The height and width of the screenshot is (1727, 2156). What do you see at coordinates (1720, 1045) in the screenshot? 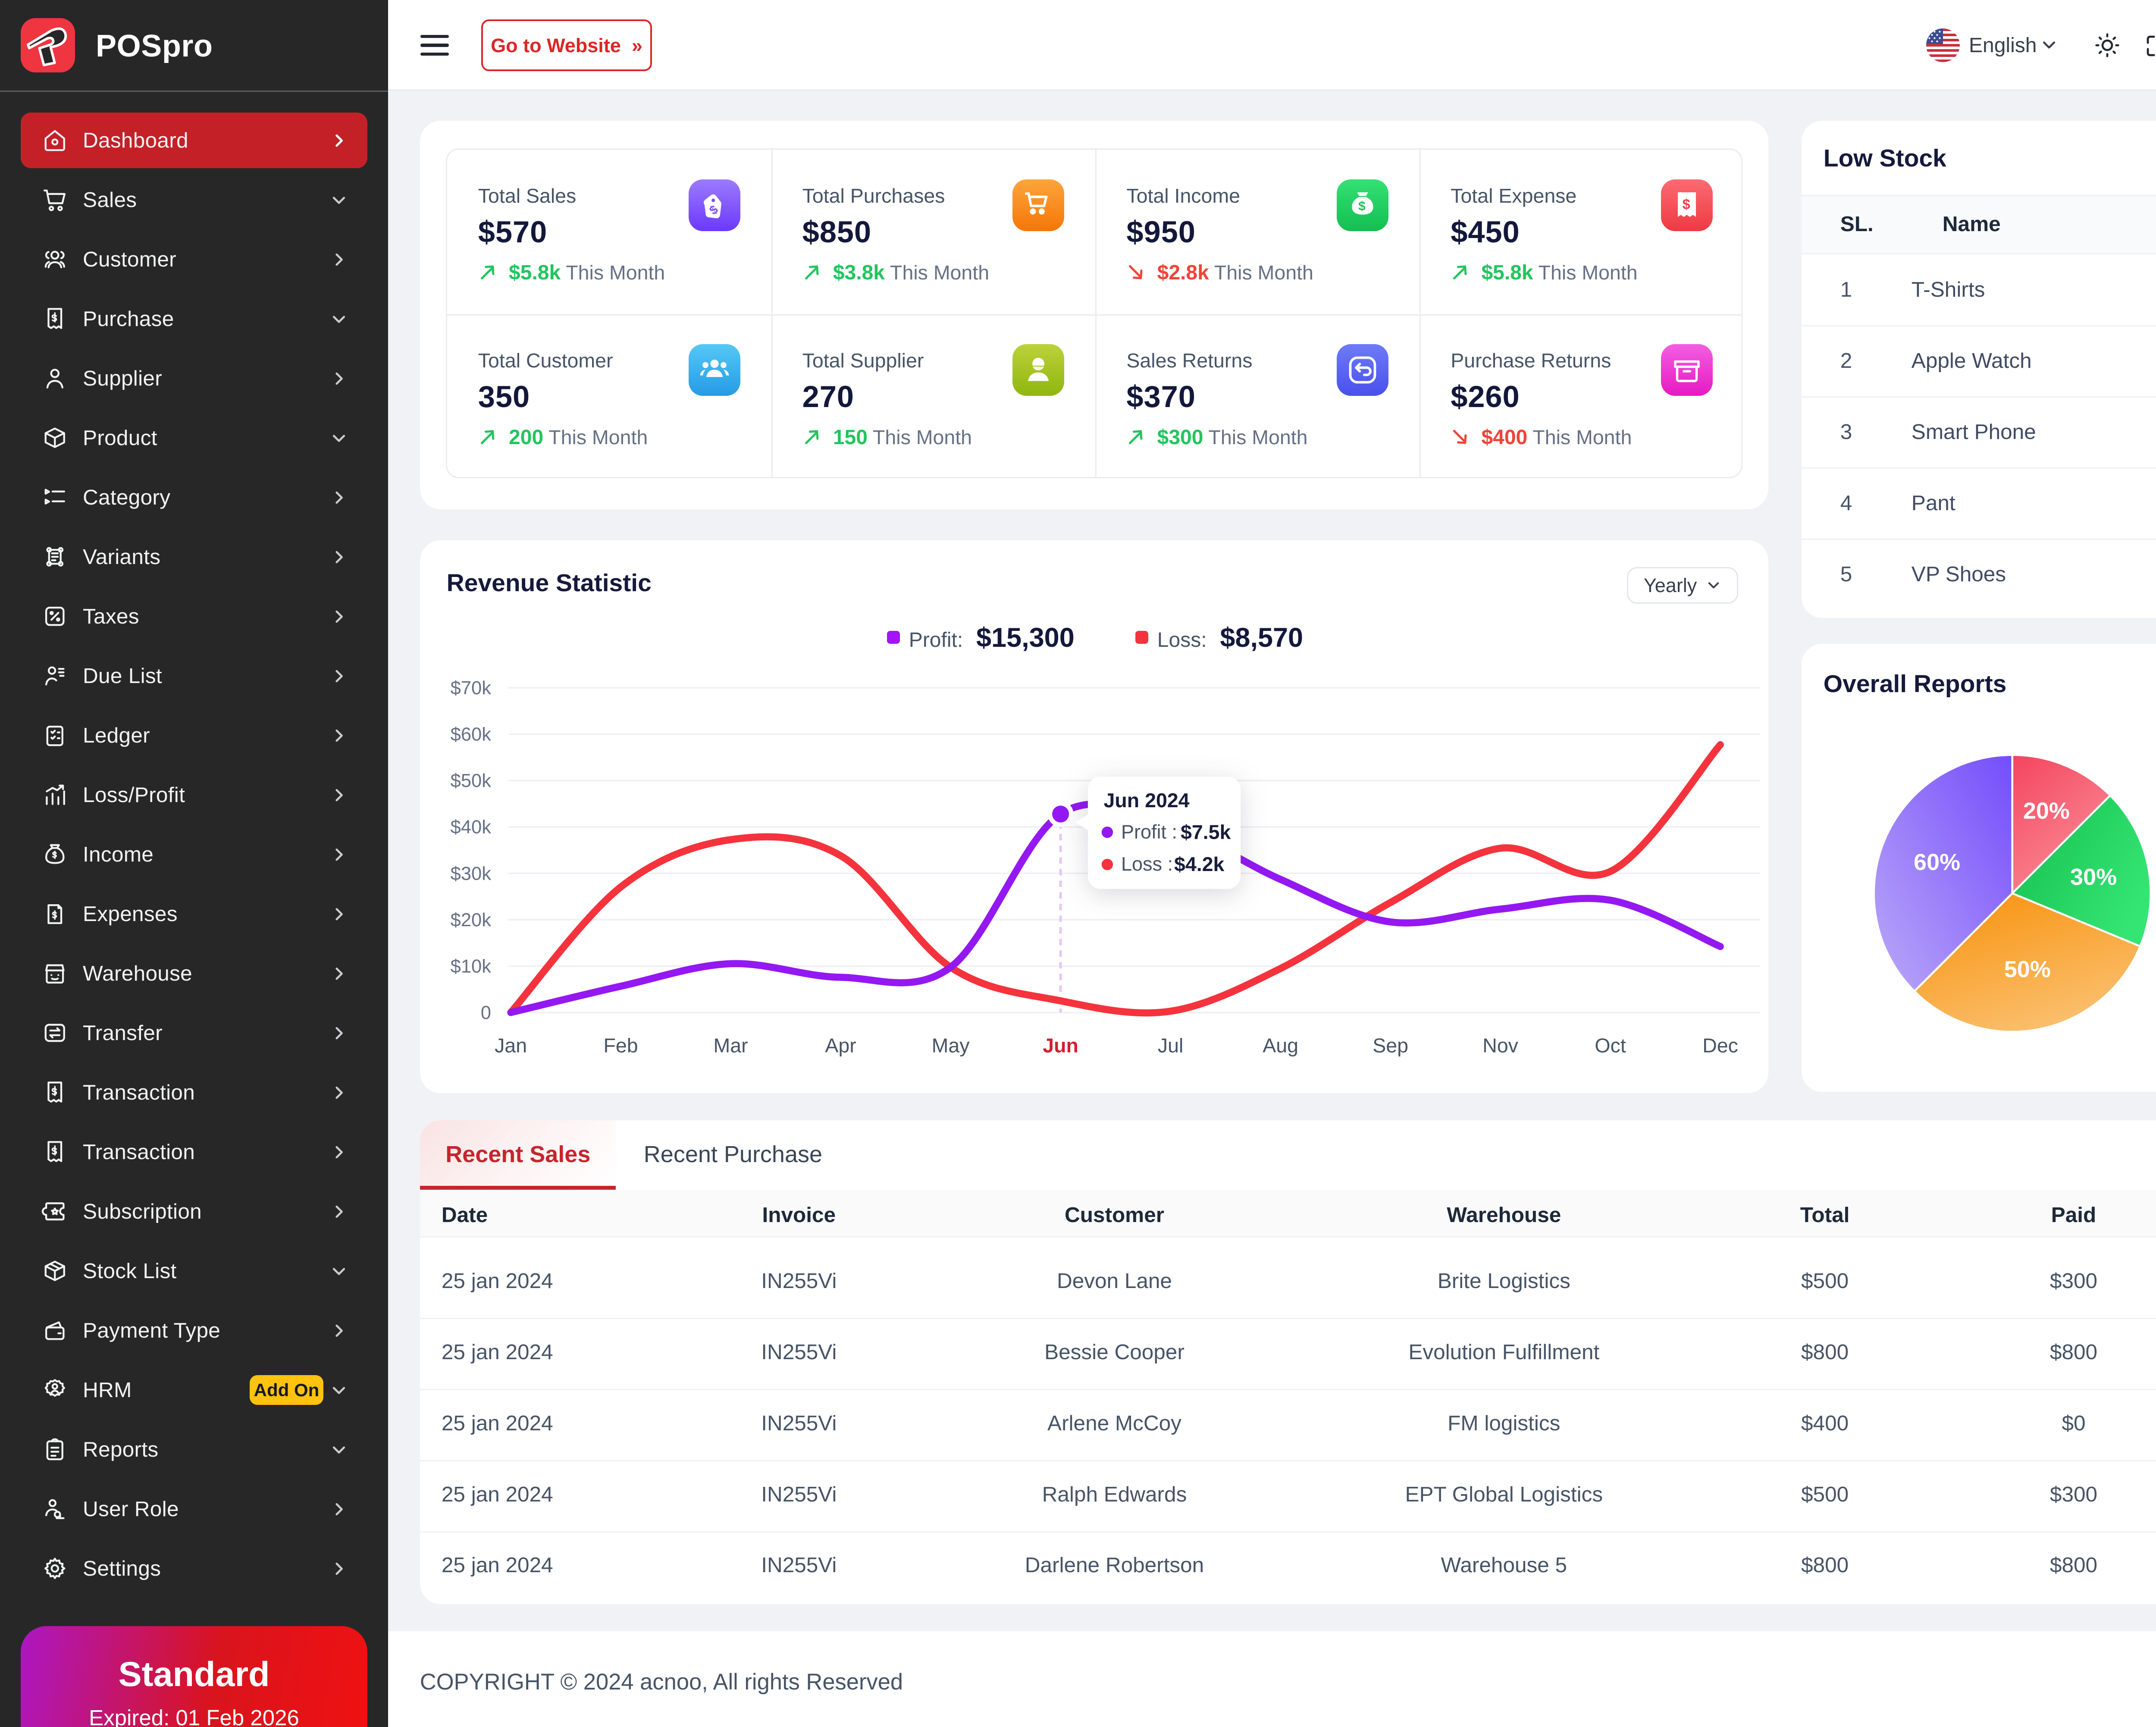
I see `svg-text: Dec` at bounding box center [1720, 1045].